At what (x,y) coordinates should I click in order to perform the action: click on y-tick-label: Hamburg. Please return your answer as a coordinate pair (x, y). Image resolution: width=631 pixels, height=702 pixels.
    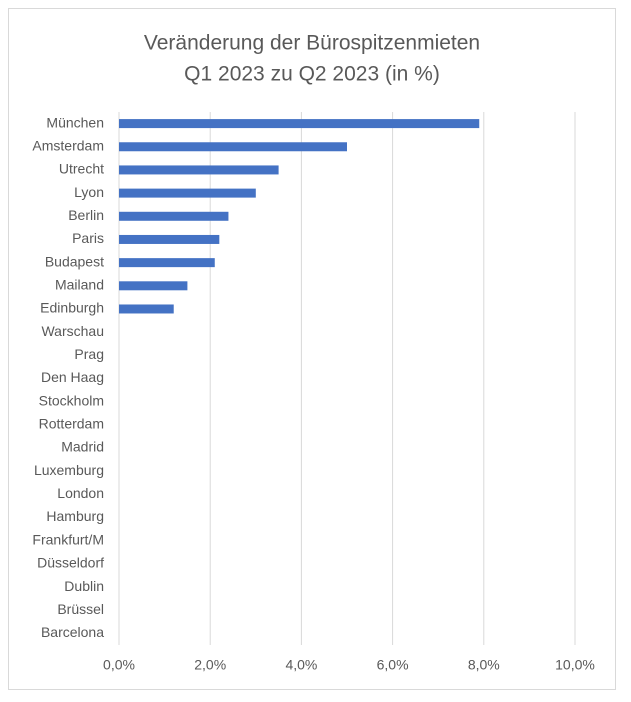
    Looking at the image, I should click on (75, 516).